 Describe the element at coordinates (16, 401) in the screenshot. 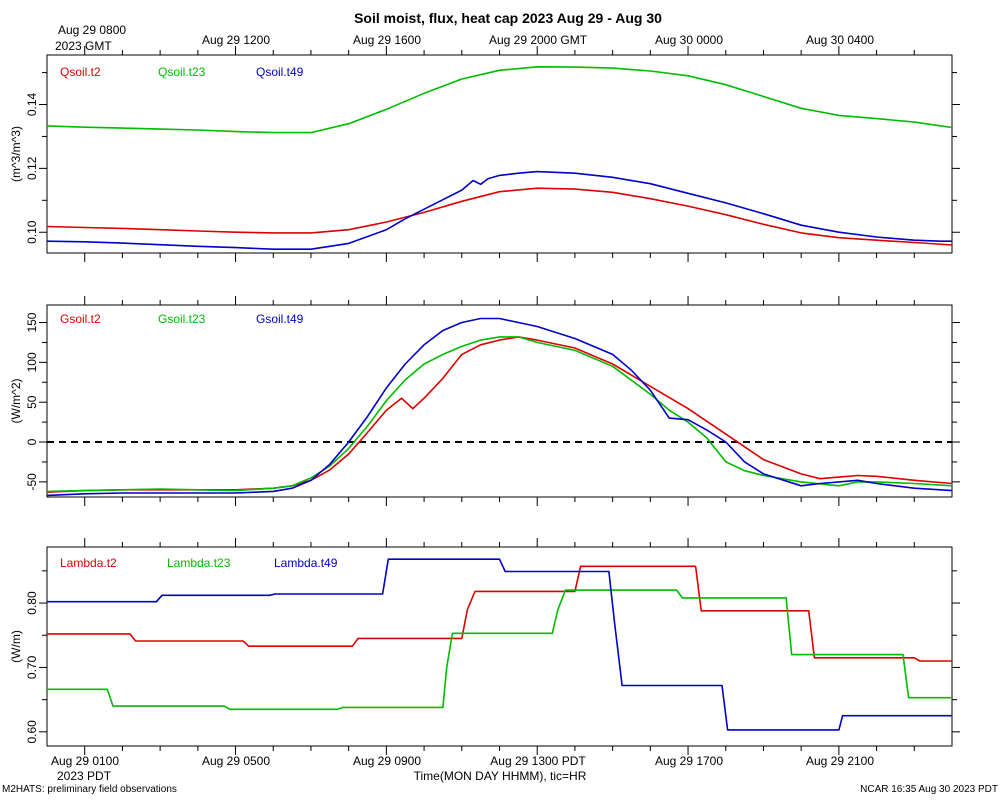

I see `y-axis-label: (W/m^2)` at that location.